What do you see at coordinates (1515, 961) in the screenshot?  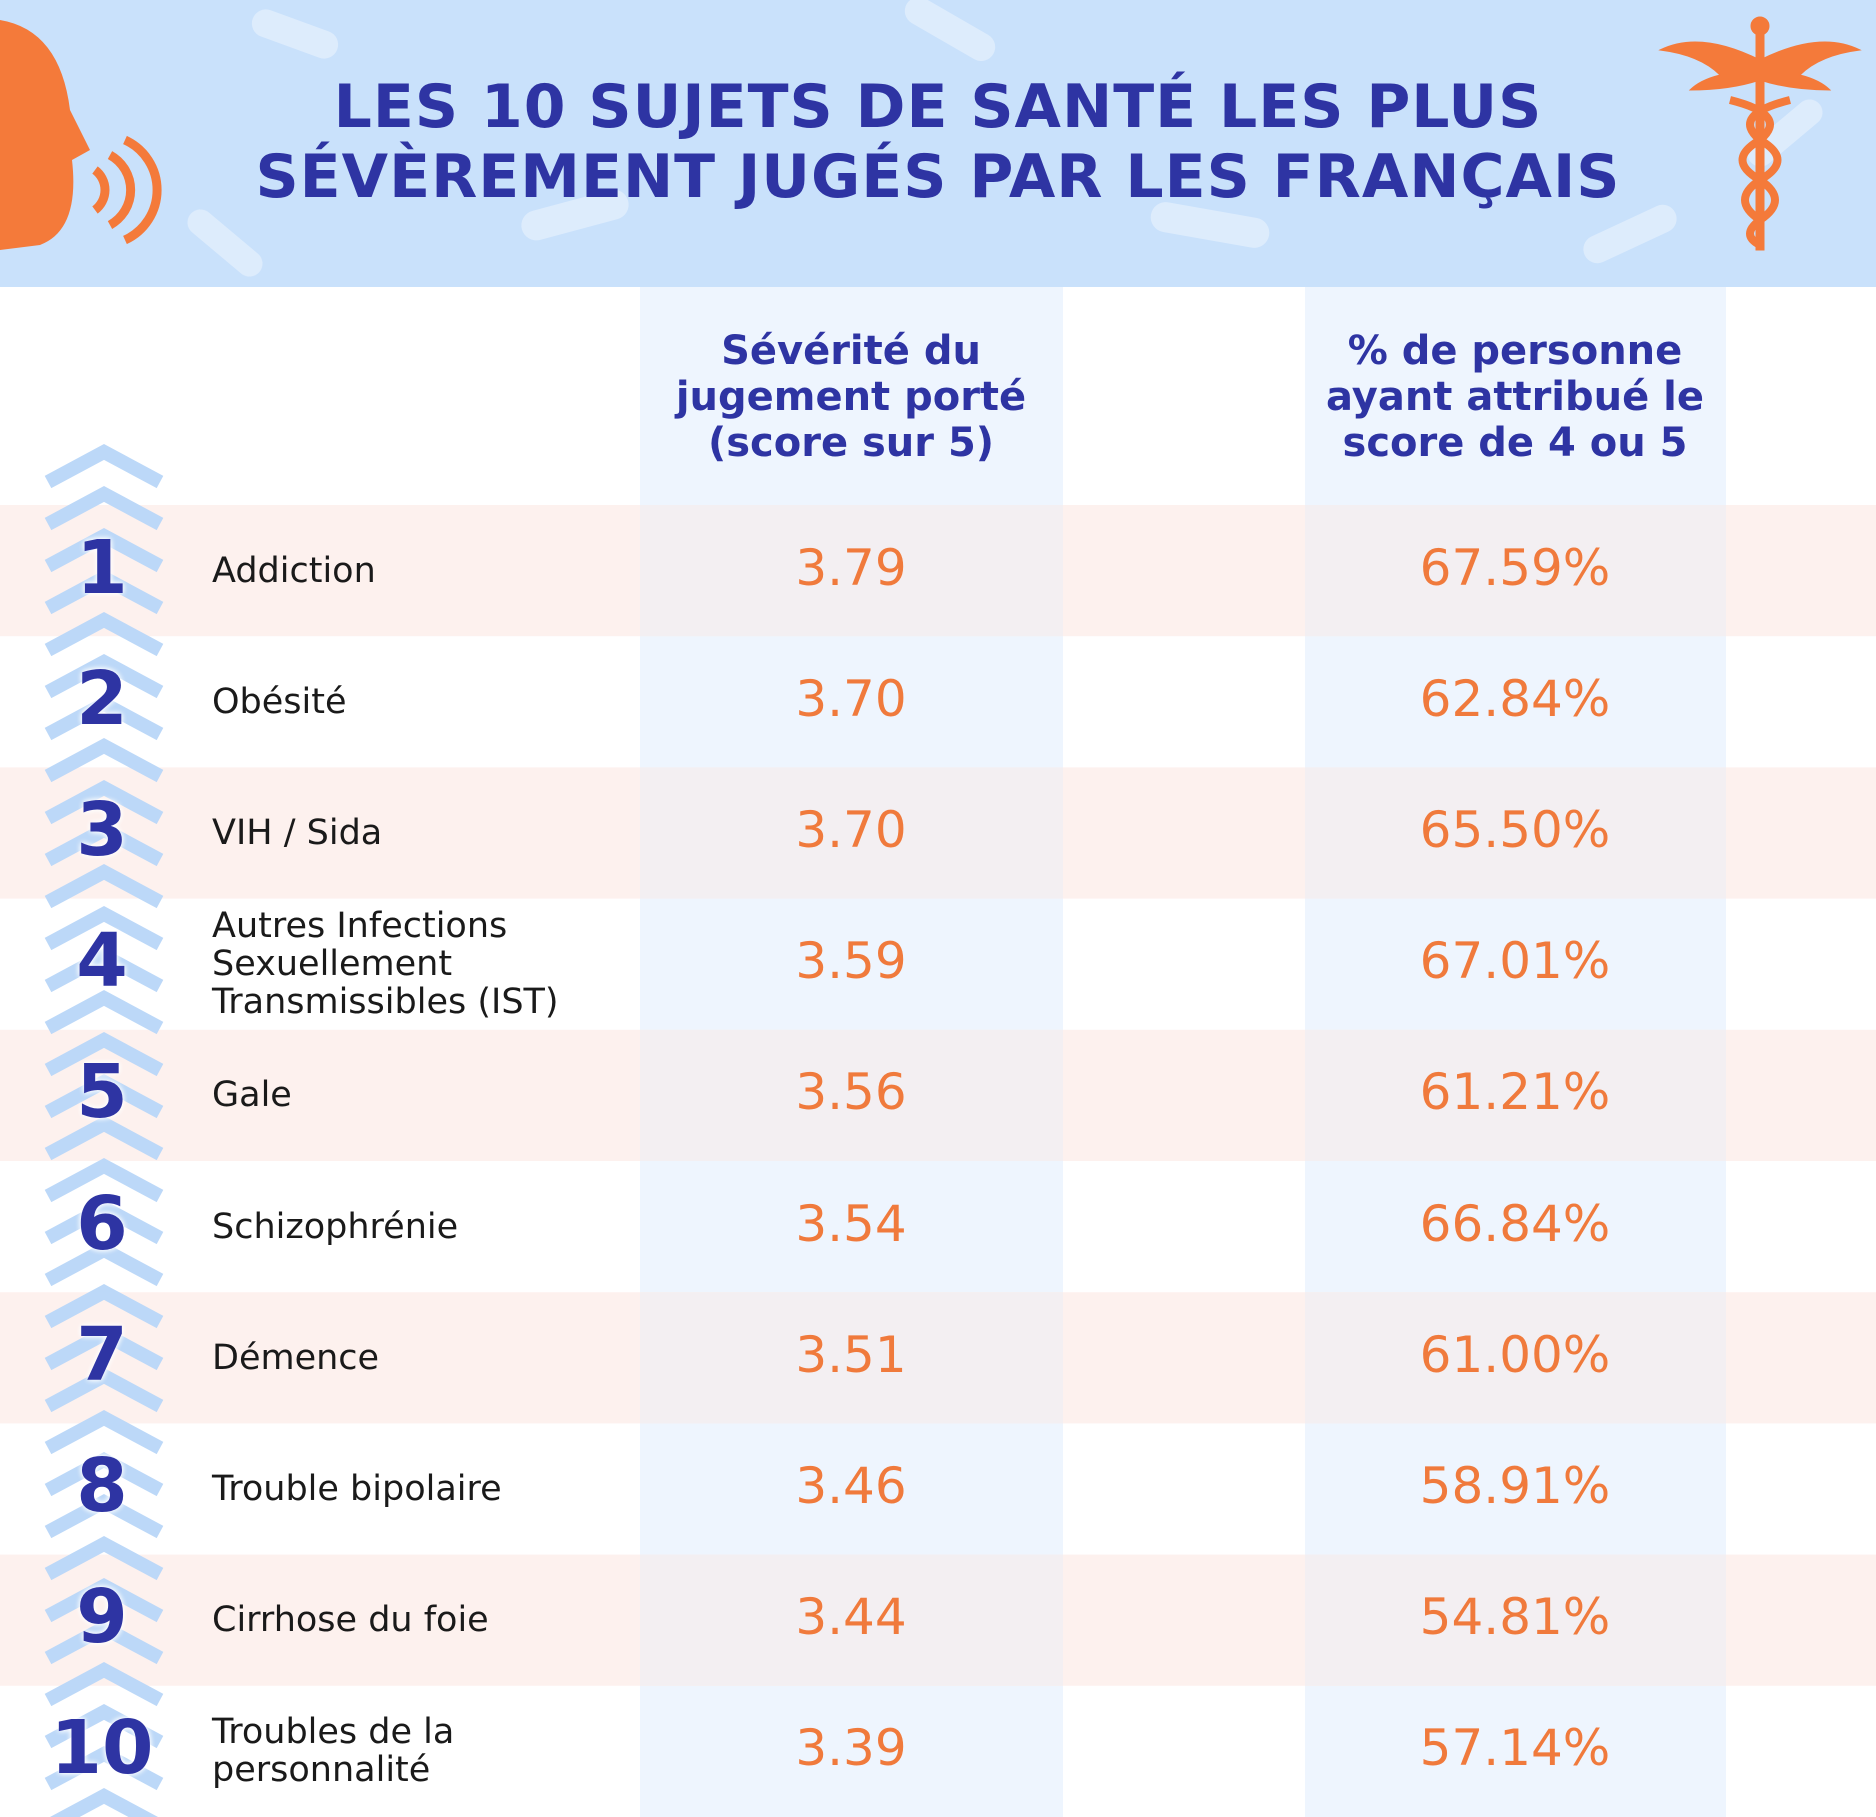 I see `percent-value: 67.01%` at bounding box center [1515, 961].